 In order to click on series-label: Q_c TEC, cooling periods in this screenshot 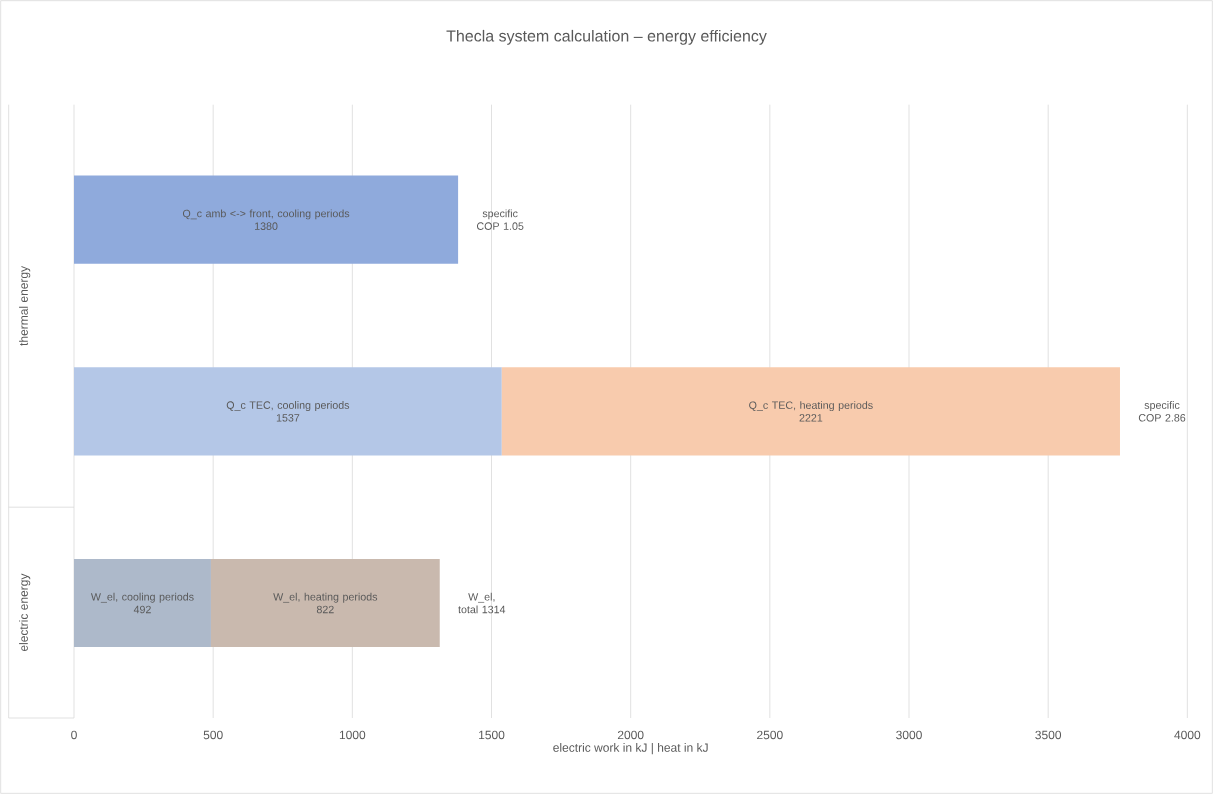, I will do `click(288, 406)`.